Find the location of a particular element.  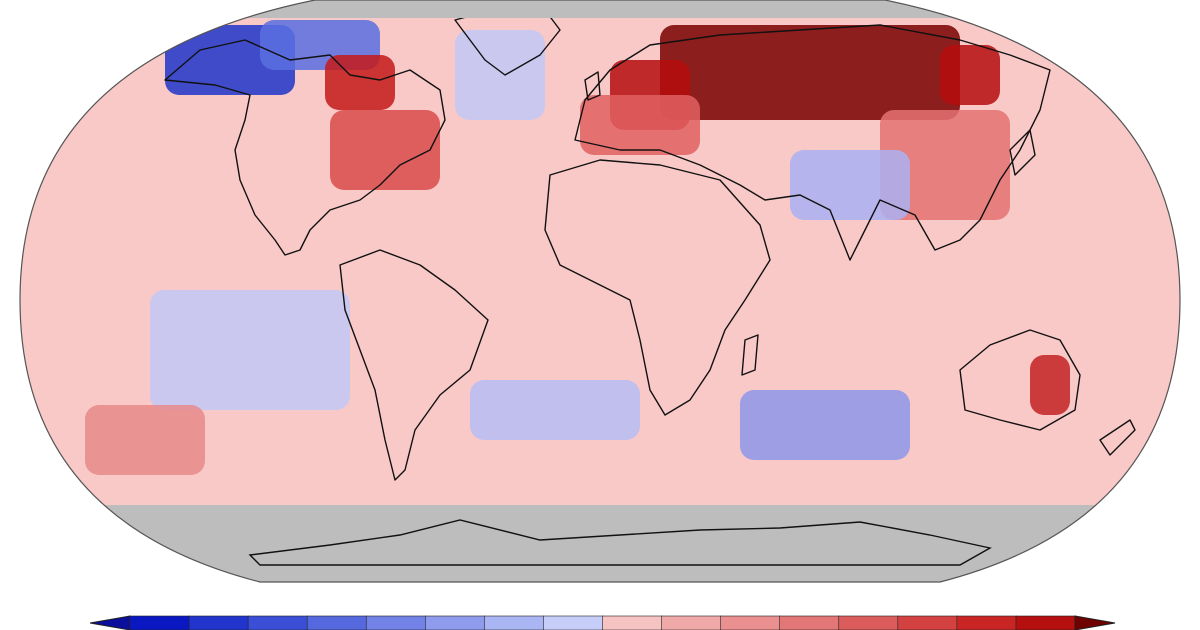

anomaly-patch-south-pacific-east is located at coordinates (145, 440).